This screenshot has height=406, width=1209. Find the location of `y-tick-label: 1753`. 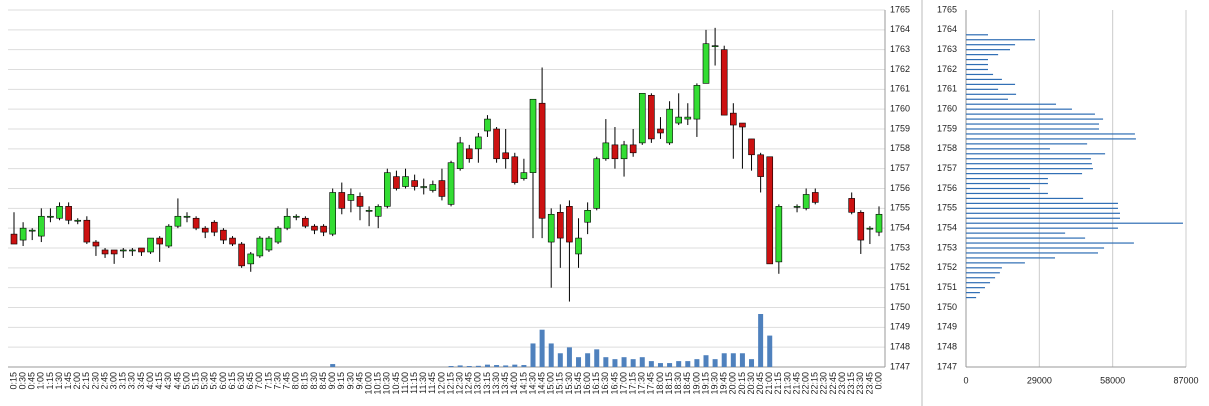

y-tick-label: 1753 is located at coordinates (947, 247).